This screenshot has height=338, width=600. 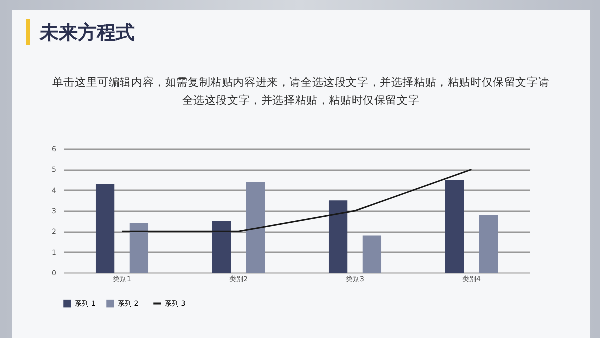 What do you see at coordinates (87, 33) in the screenshot?
I see `chart-title: 未来方程式` at bounding box center [87, 33].